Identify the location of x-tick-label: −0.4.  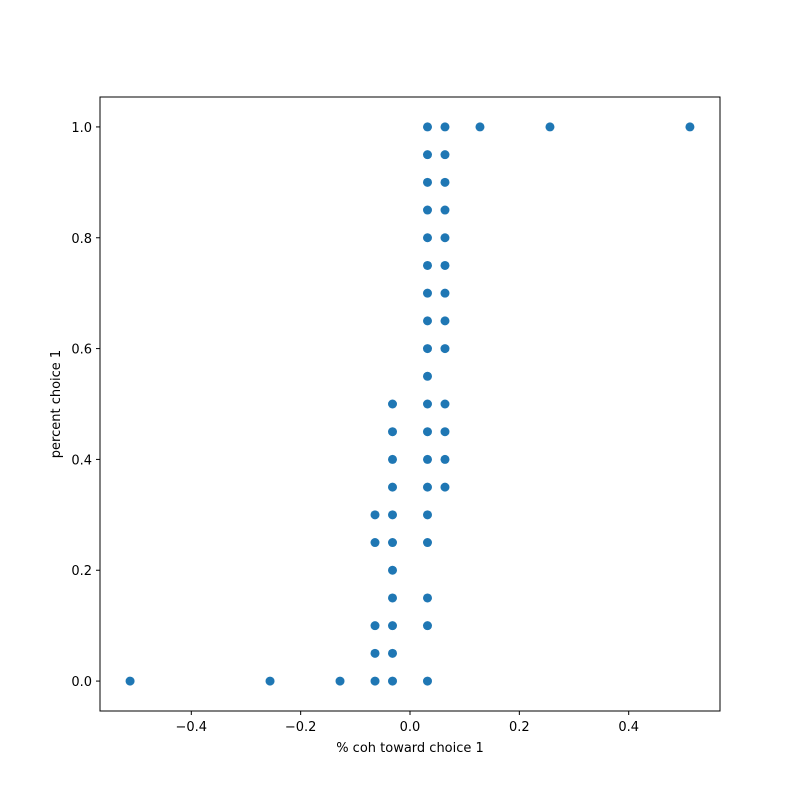
(192, 727).